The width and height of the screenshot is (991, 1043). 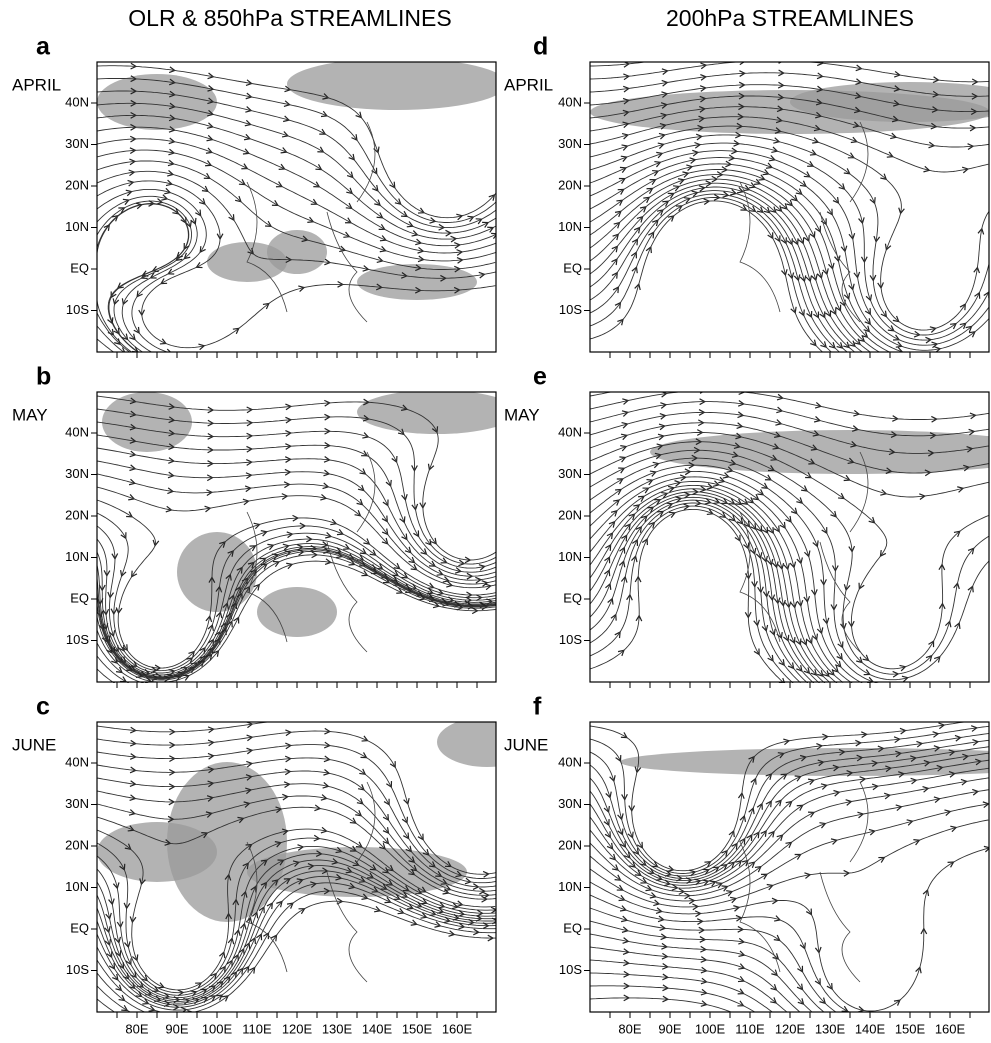 I want to click on panel-letter: d, so click(x=540, y=47).